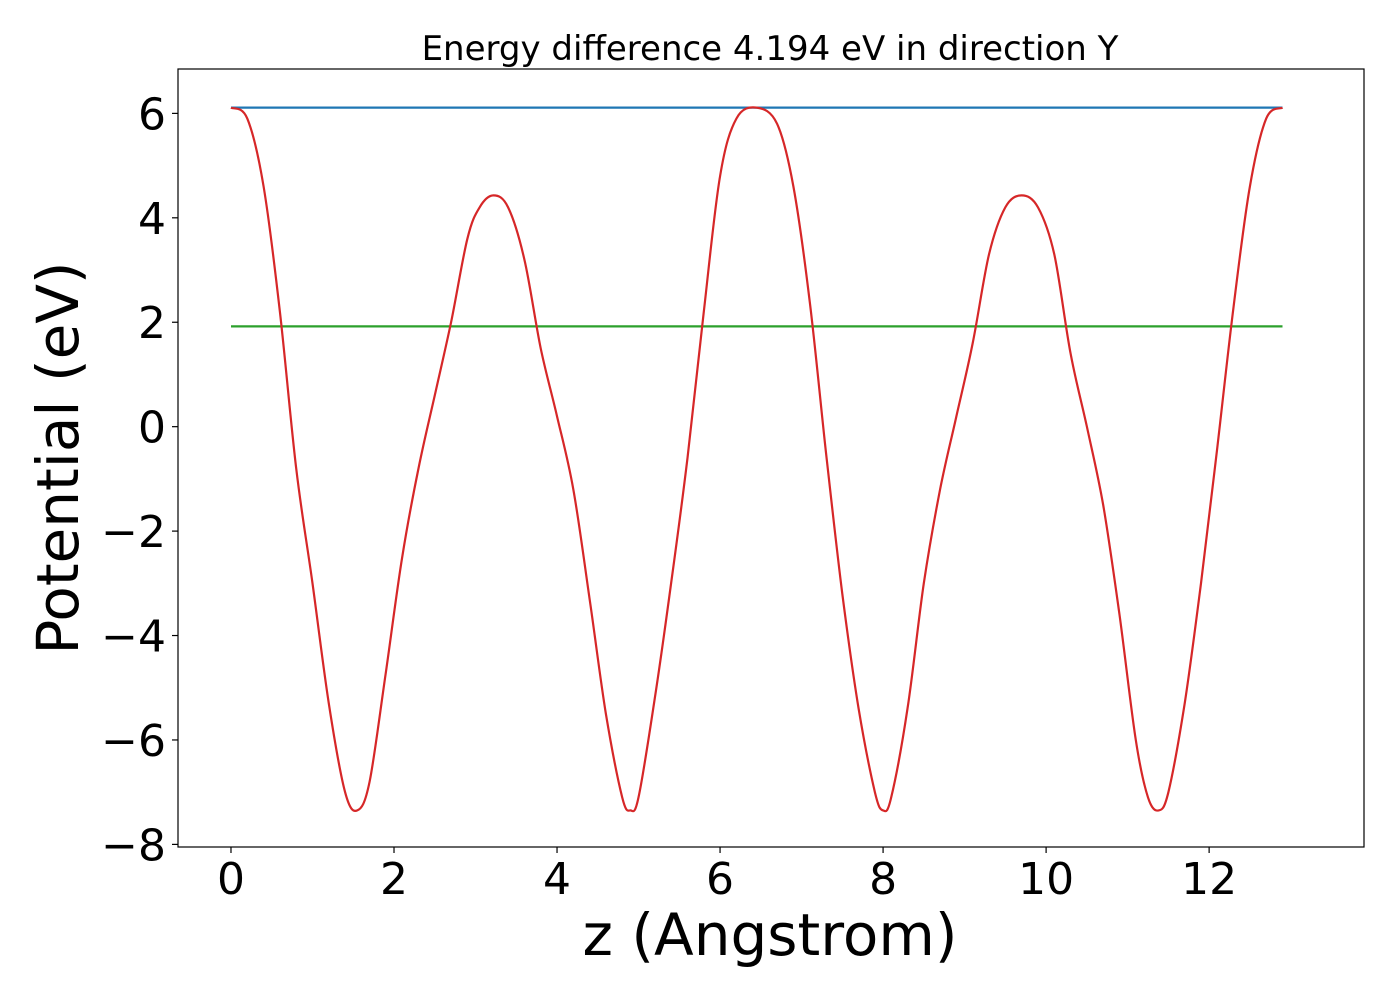  Describe the element at coordinates (394, 879) in the screenshot. I see `x-tick-label: 2` at that location.